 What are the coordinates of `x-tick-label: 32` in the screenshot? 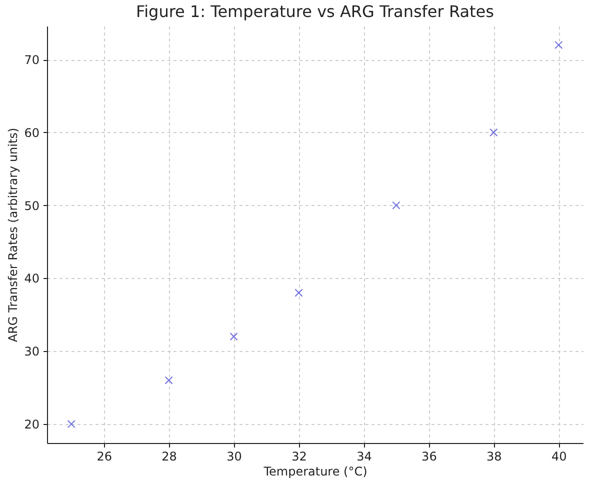 It's located at (299, 457).